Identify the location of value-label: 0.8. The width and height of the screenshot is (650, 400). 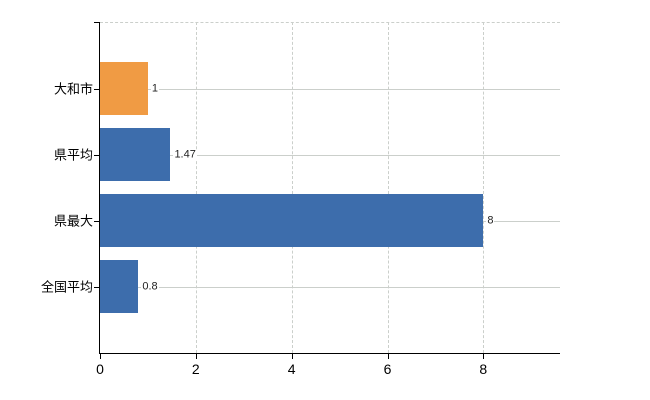
(150, 286).